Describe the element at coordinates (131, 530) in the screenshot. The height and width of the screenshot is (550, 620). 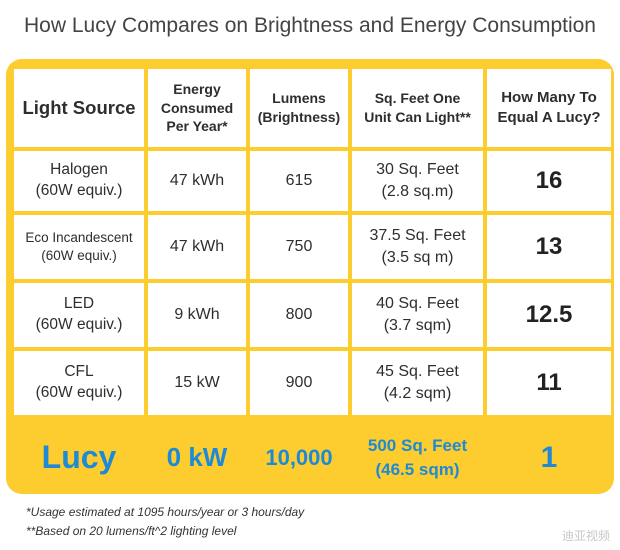
I see `footnote-lumens-level: **Based on 20 lumens/ft^2 lighting level` at that location.